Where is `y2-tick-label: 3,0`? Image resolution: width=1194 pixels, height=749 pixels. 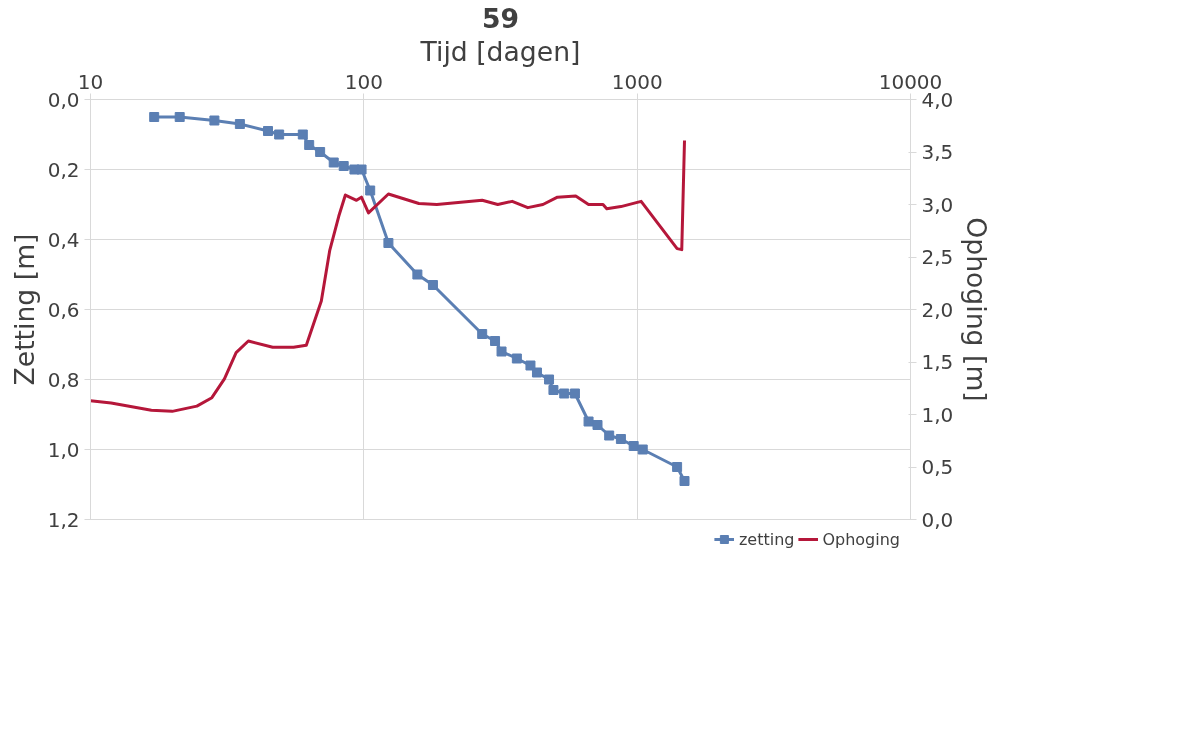
y2-tick-label: 3,0 is located at coordinates (937, 204).